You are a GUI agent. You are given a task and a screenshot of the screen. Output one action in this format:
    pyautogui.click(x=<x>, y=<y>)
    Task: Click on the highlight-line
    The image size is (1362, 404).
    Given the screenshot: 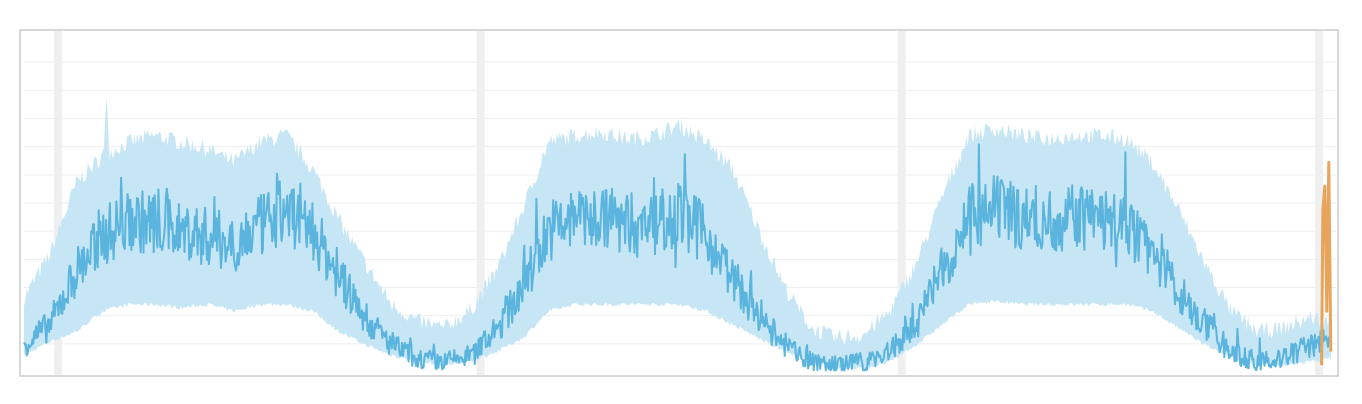 What is the action you would take?
    pyautogui.click(x=1326, y=263)
    